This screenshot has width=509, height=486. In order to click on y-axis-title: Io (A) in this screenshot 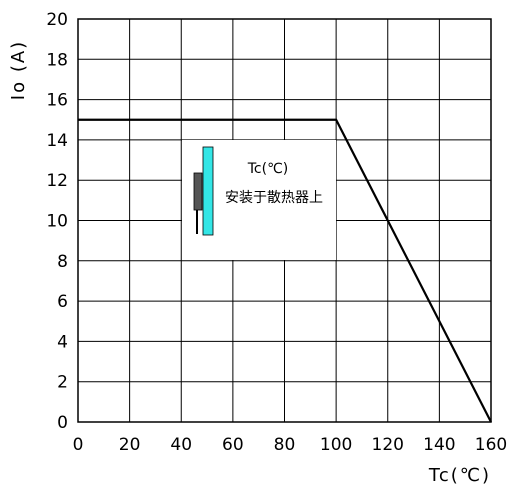, I will do `click(18, 70)`.